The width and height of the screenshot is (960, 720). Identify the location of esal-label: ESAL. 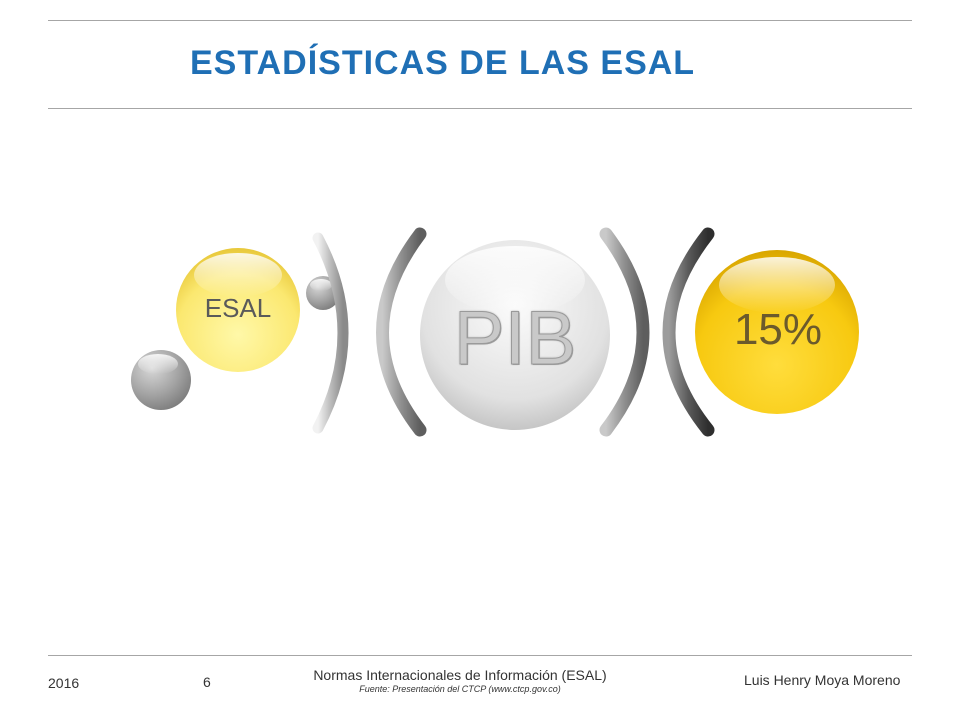
(238, 308).